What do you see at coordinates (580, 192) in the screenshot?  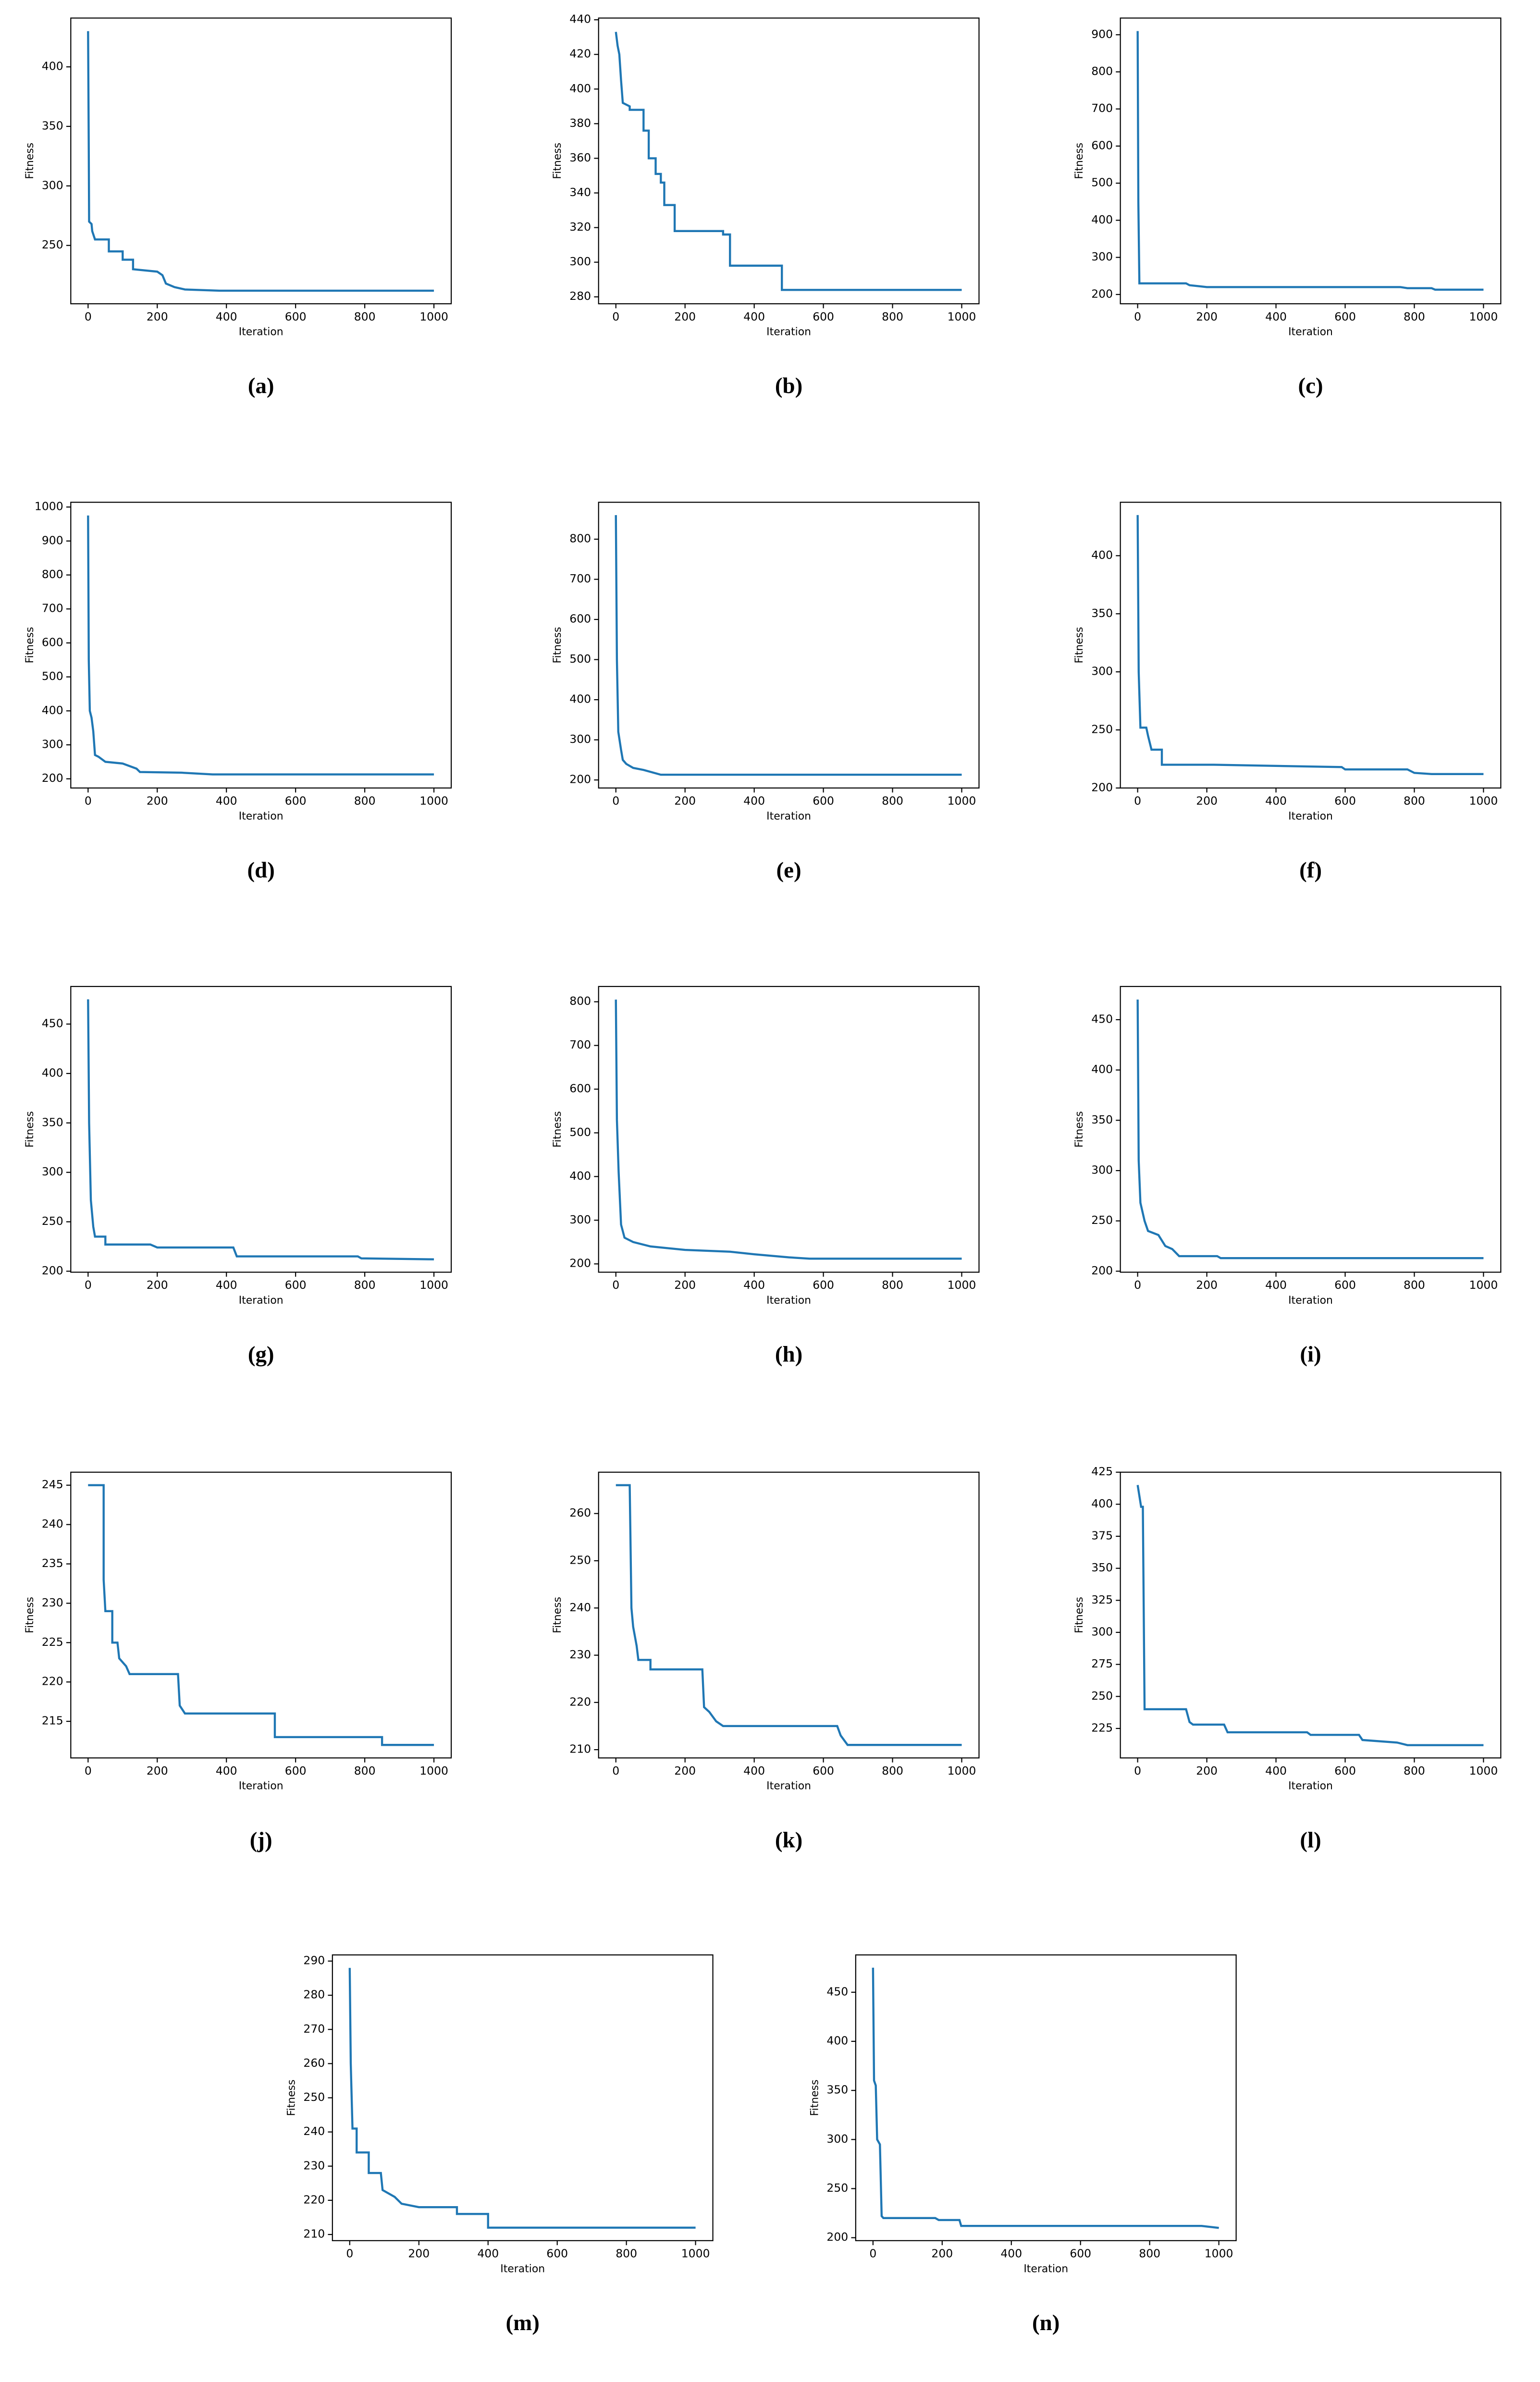 I see `y-tick-label: 340` at bounding box center [580, 192].